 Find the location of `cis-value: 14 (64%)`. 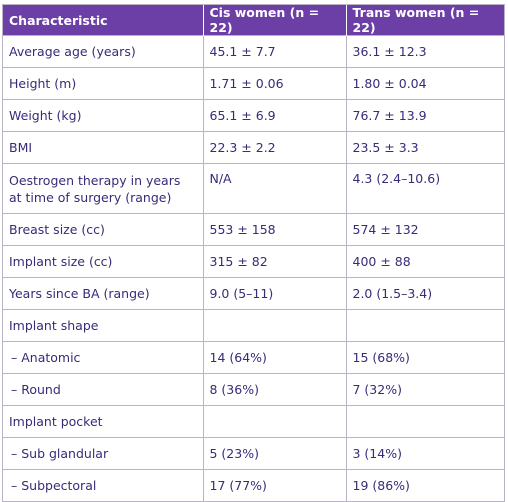

cis-value: 14 (64%) is located at coordinates (275, 357).